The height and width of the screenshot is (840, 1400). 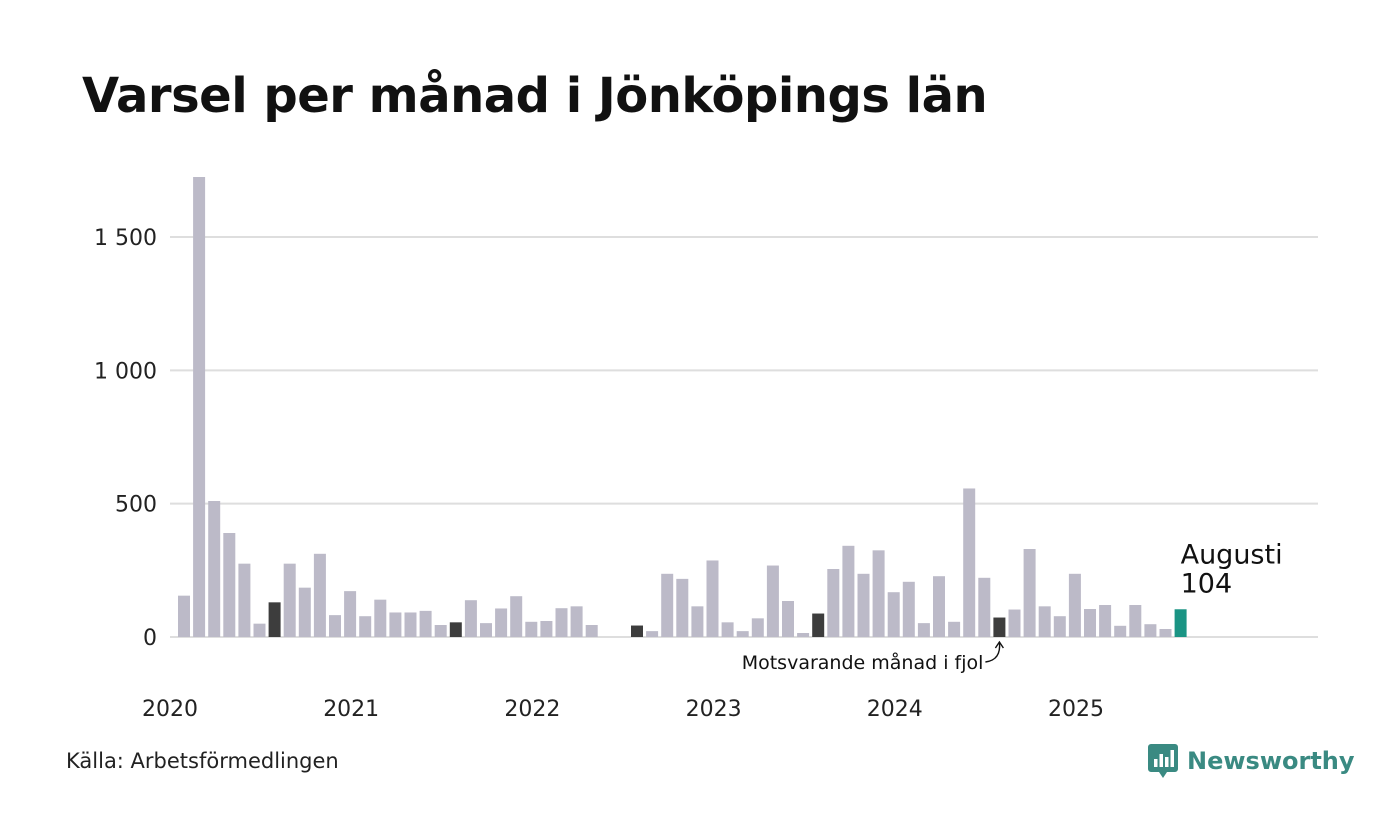 I want to click on y-tick-label: 1 500, so click(x=125, y=238).